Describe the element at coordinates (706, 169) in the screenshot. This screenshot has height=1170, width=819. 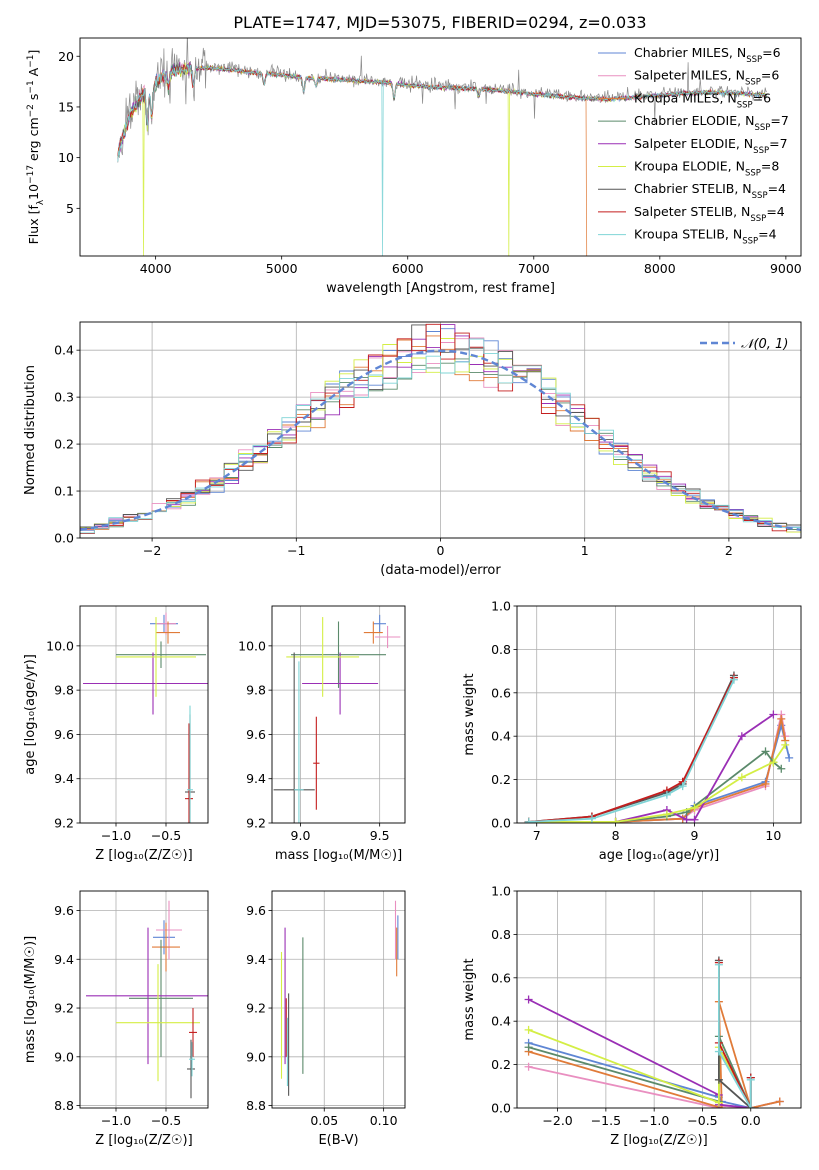
I see `legend-label: Kroupa ELODIE, NSSP=8` at that location.